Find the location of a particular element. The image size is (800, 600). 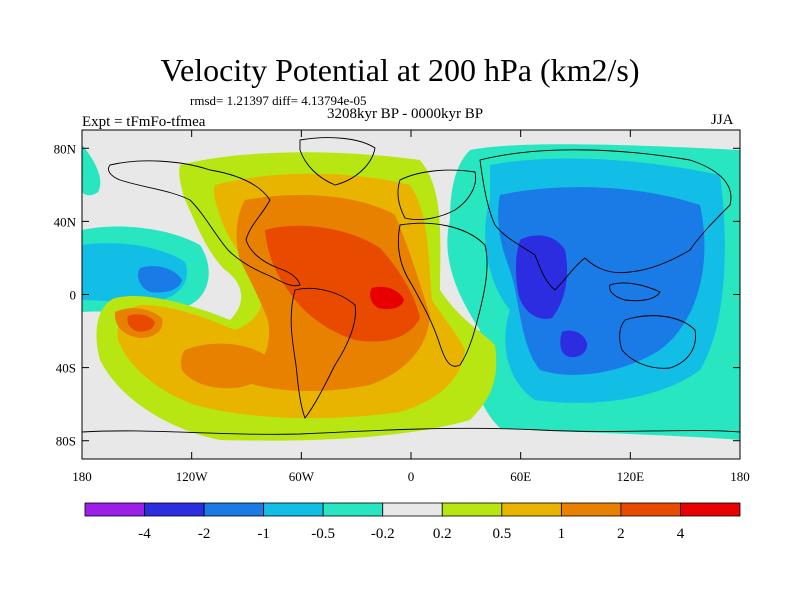

y-tick-label: 80S is located at coordinates (66, 441).